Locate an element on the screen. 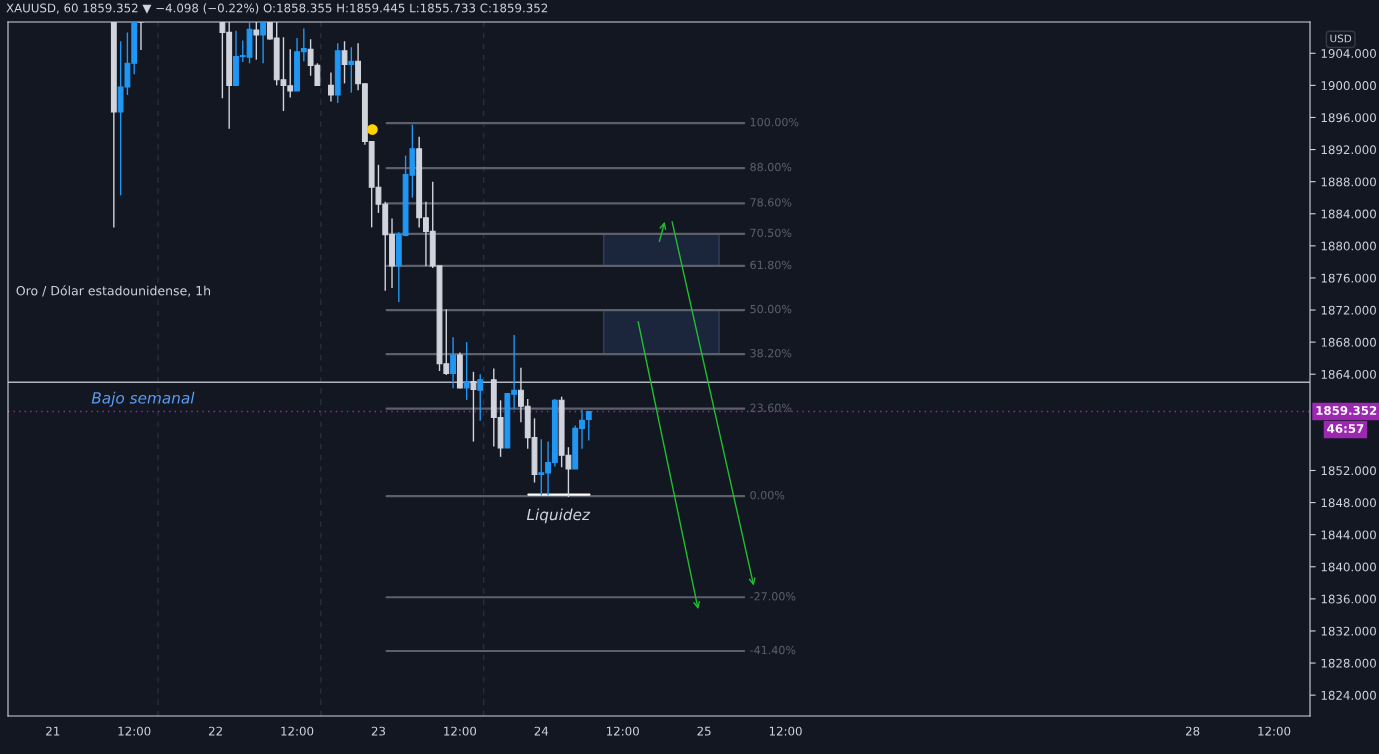  y-tick-label: 1868.000 is located at coordinates (1348, 342).